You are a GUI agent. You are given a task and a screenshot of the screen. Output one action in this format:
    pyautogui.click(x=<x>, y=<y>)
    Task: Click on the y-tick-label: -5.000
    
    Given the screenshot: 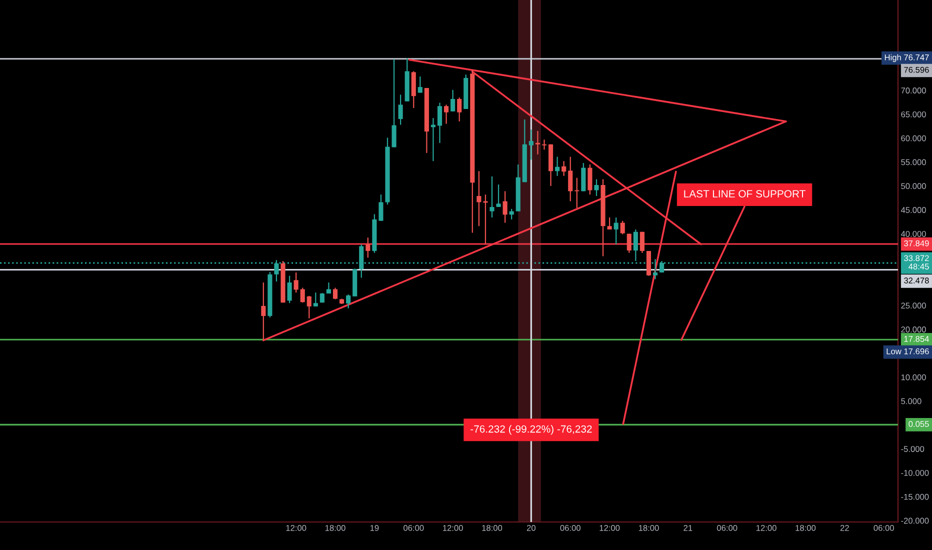 What is the action you would take?
    pyautogui.click(x=912, y=449)
    